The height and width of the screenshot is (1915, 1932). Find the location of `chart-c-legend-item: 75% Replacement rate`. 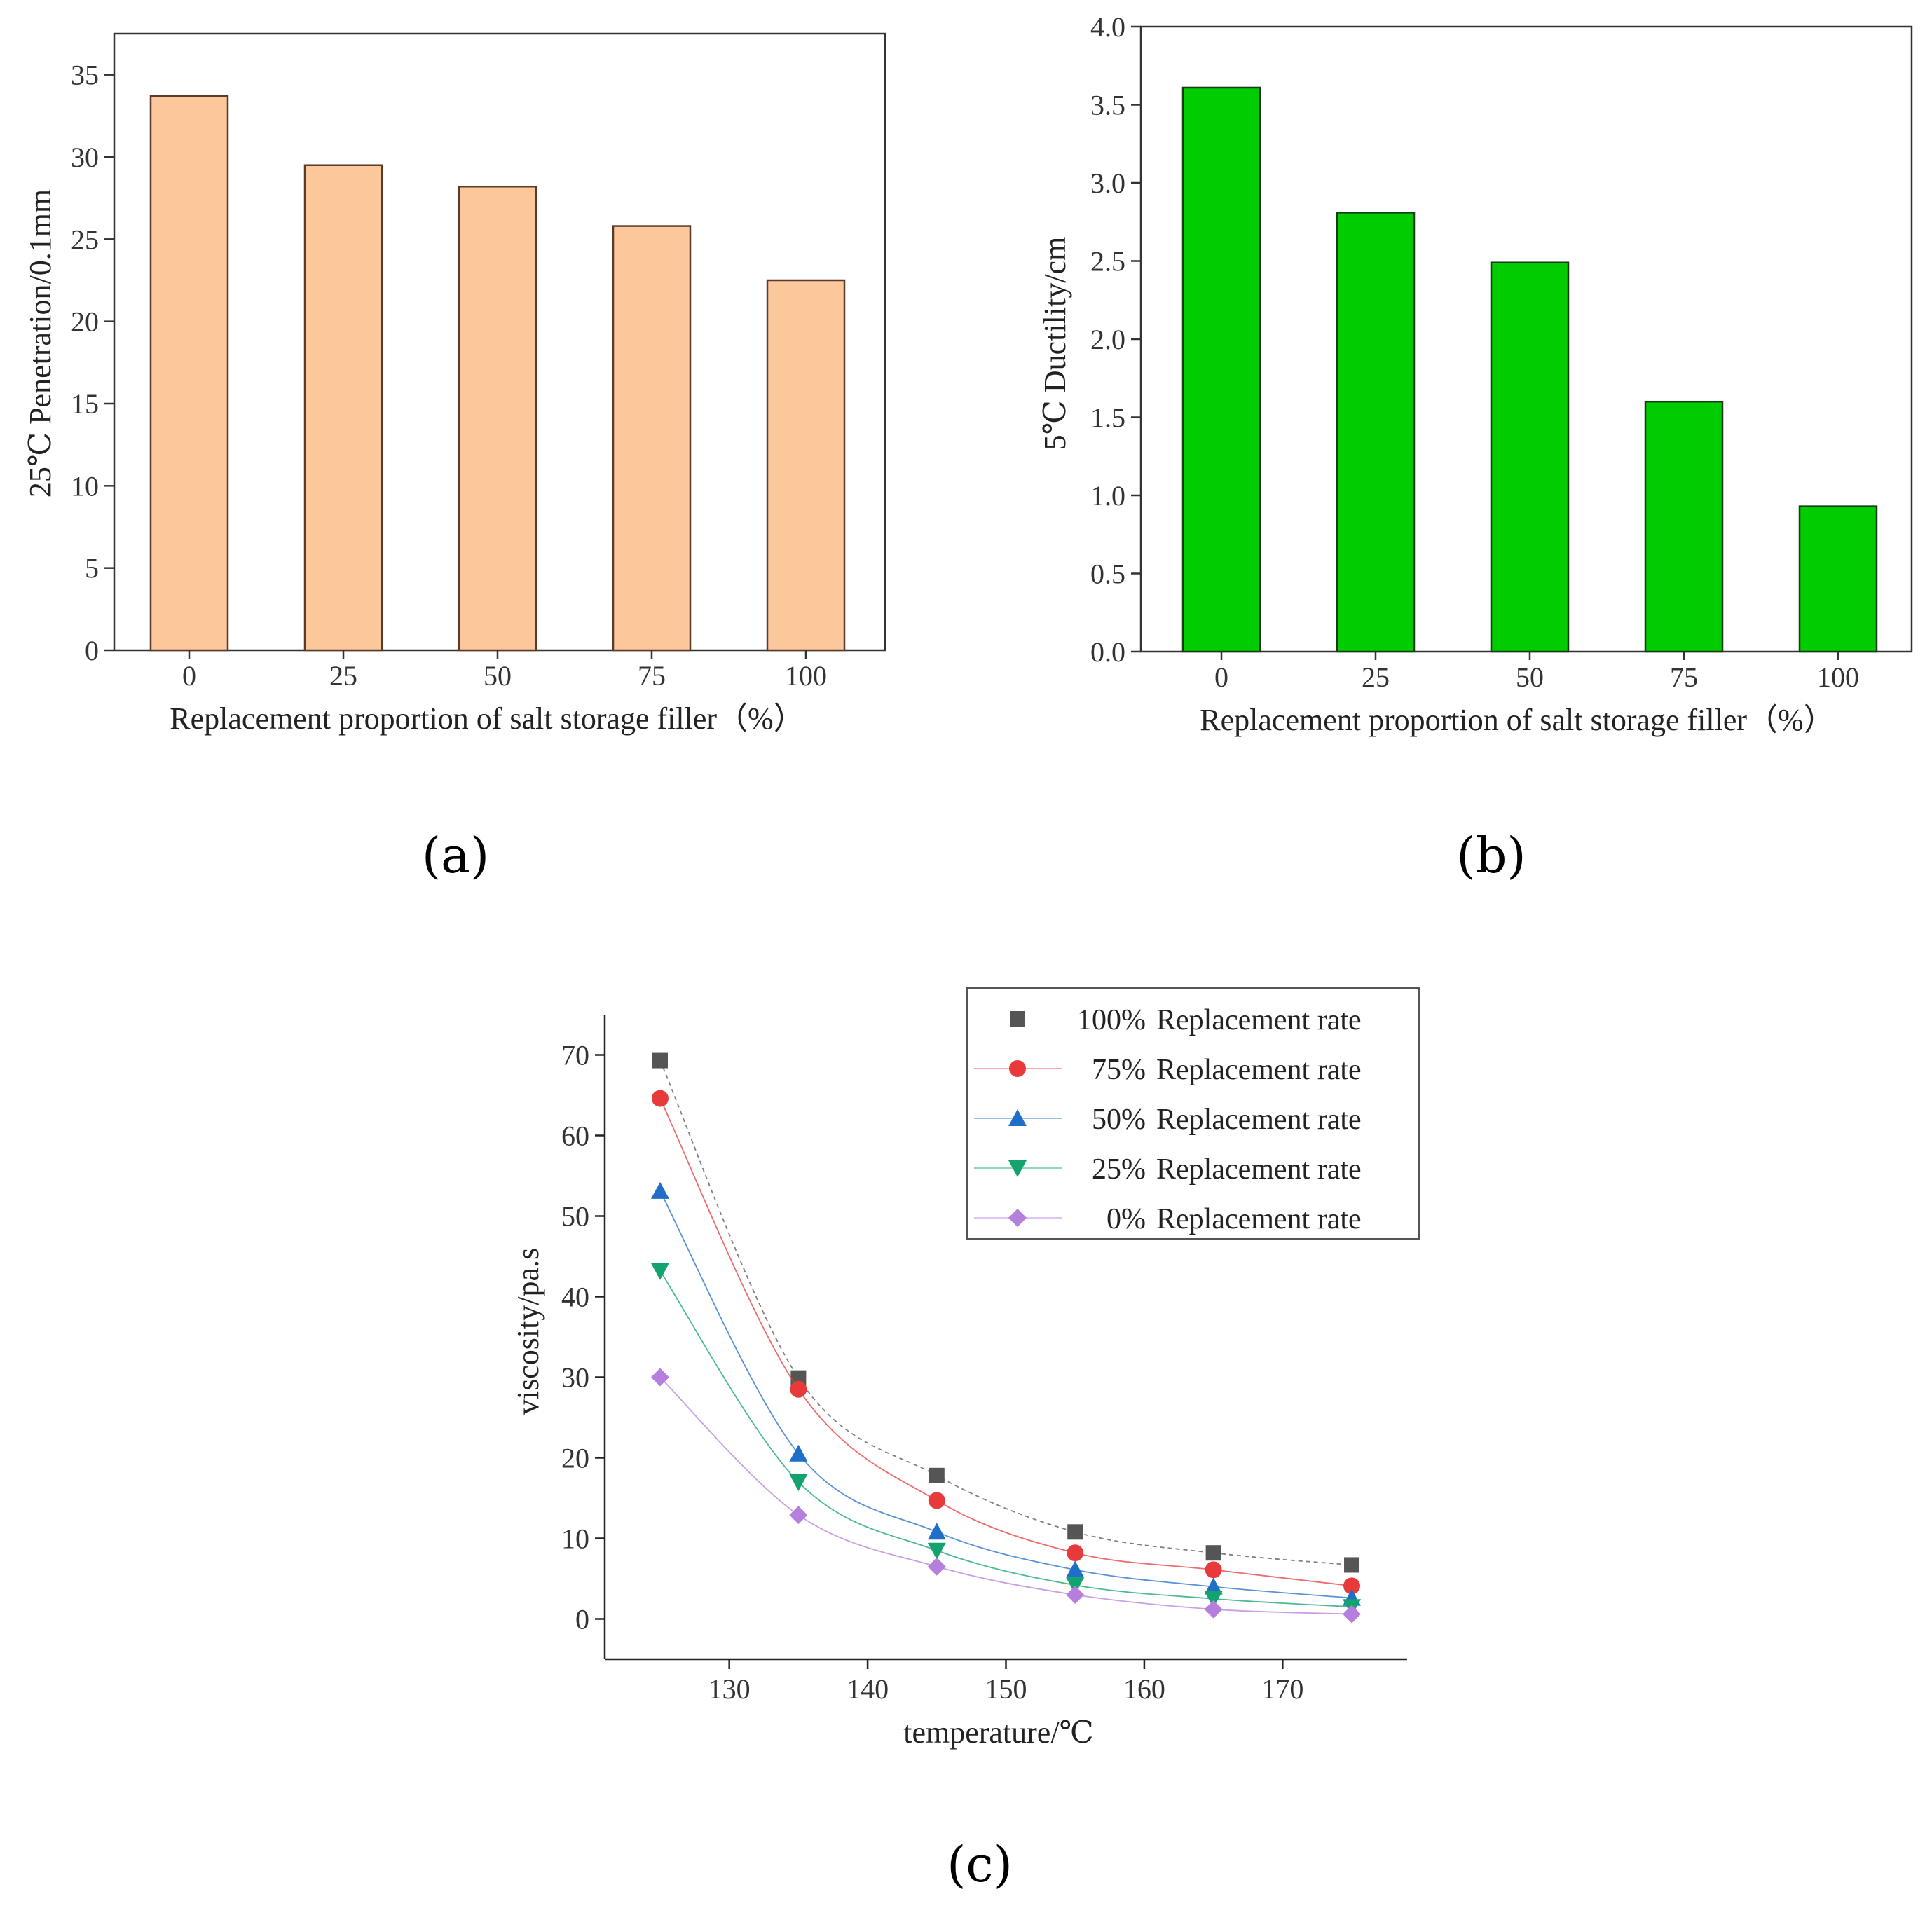

chart-c-legend-item: 75% Replacement rate is located at coordinates (1168, 1070).